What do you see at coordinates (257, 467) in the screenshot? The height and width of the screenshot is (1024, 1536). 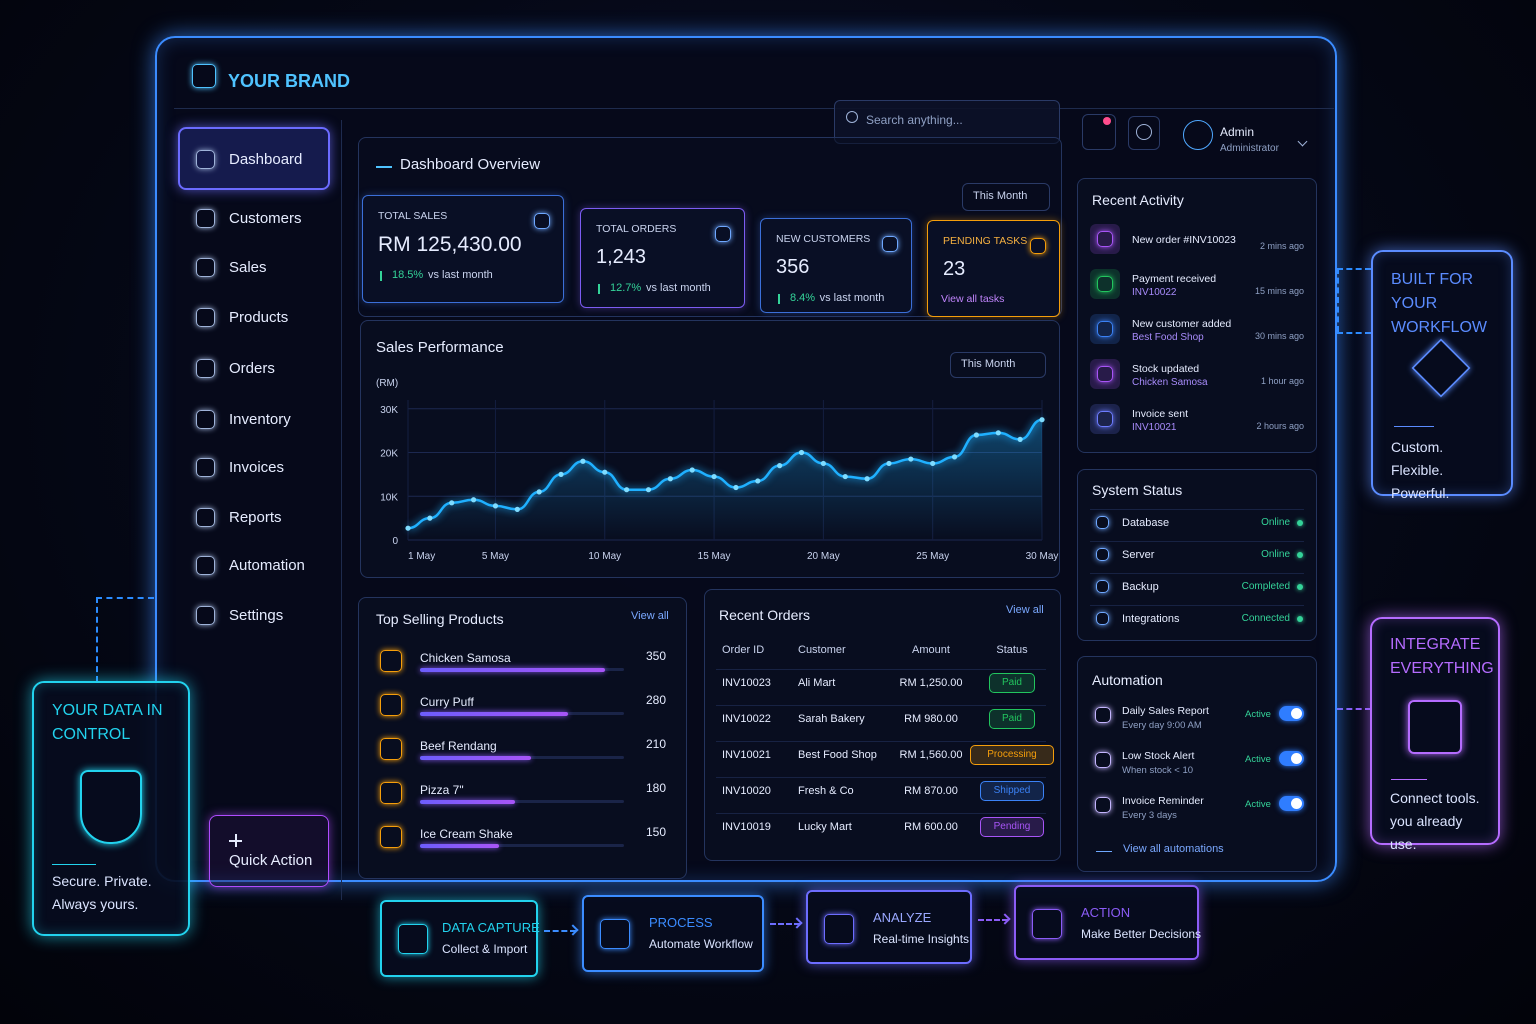 I see `nav-item: Invoices` at bounding box center [257, 467].